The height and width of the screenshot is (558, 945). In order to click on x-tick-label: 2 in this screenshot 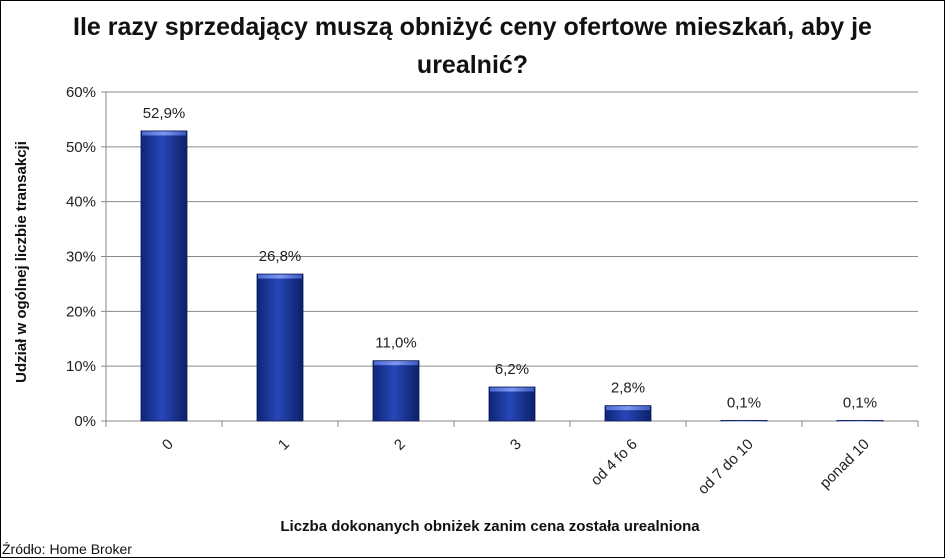, I will do `click(400, 445)`.